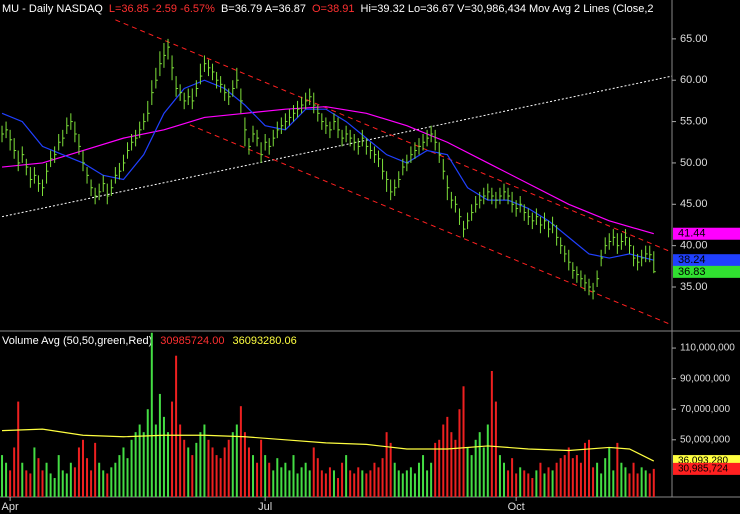 The image size is (740, 514). What do you see at coordinates (52, 9) in the screenshot?
I see `header-segment: MU - Daily NASDAQ` at bounding box center [52, 9].